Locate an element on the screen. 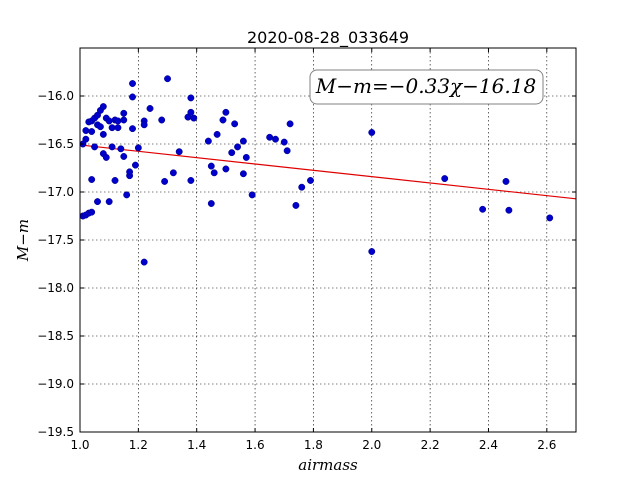 This screenshot has width=640, height=480. fit-line-layer is located at coordinates (328, 172).